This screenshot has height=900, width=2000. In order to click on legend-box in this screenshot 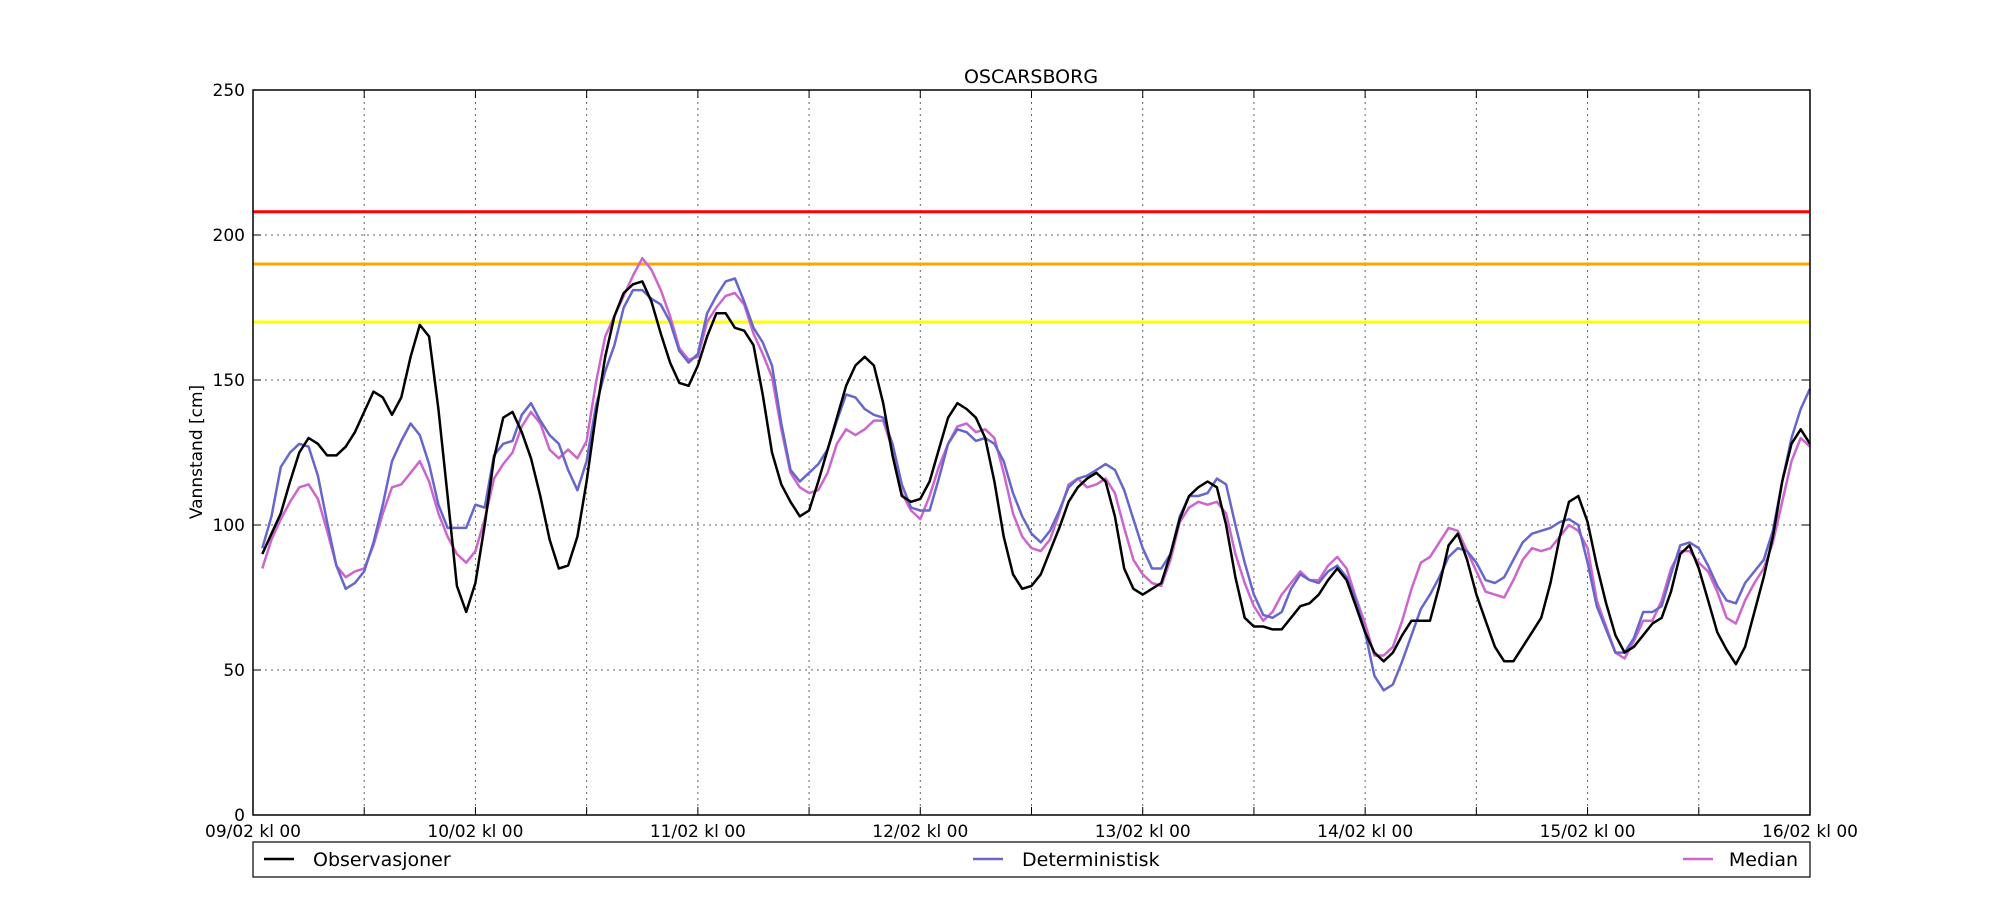, I will do `click(1031, 859)`.